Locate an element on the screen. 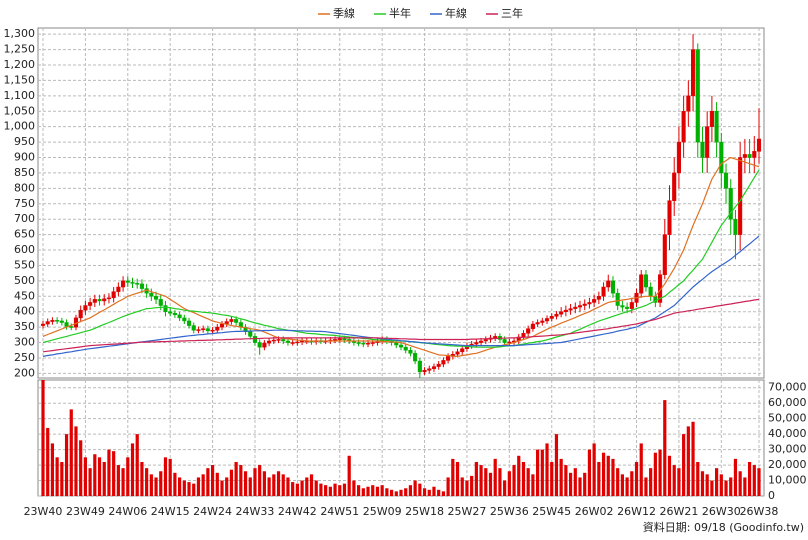  x-tick-label: 24W33 is located at coordinates (255, 511).